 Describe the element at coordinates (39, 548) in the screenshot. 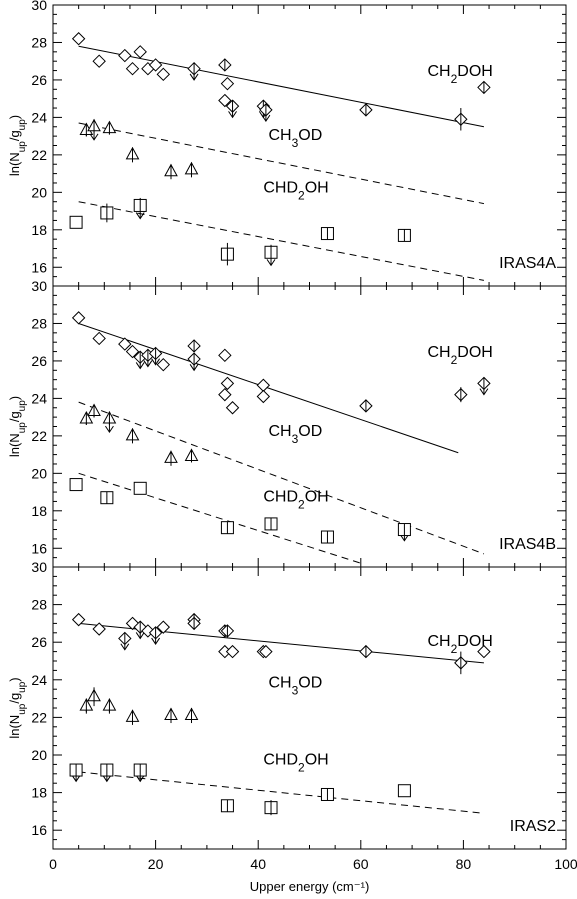

I see `ytick-label: 16` at that location.